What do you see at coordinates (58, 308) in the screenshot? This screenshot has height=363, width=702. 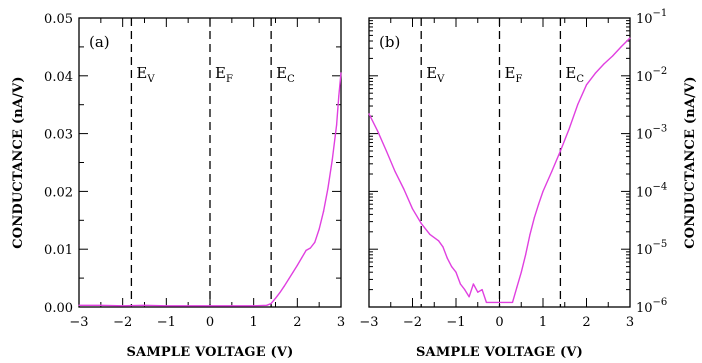 I see `y-tick-label: 0.00` at bounding box center [58, 308].